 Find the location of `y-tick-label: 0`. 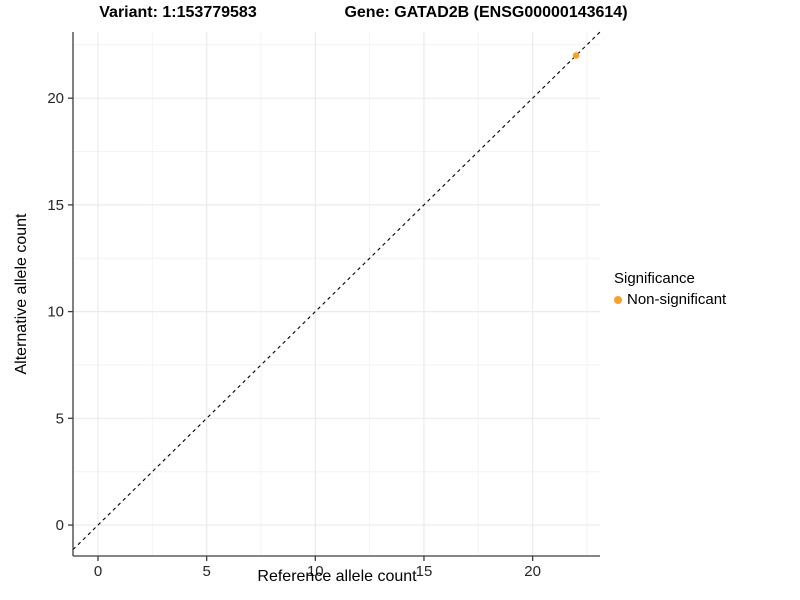

y-tick-label: 0 is located at coordinates (60, 525).